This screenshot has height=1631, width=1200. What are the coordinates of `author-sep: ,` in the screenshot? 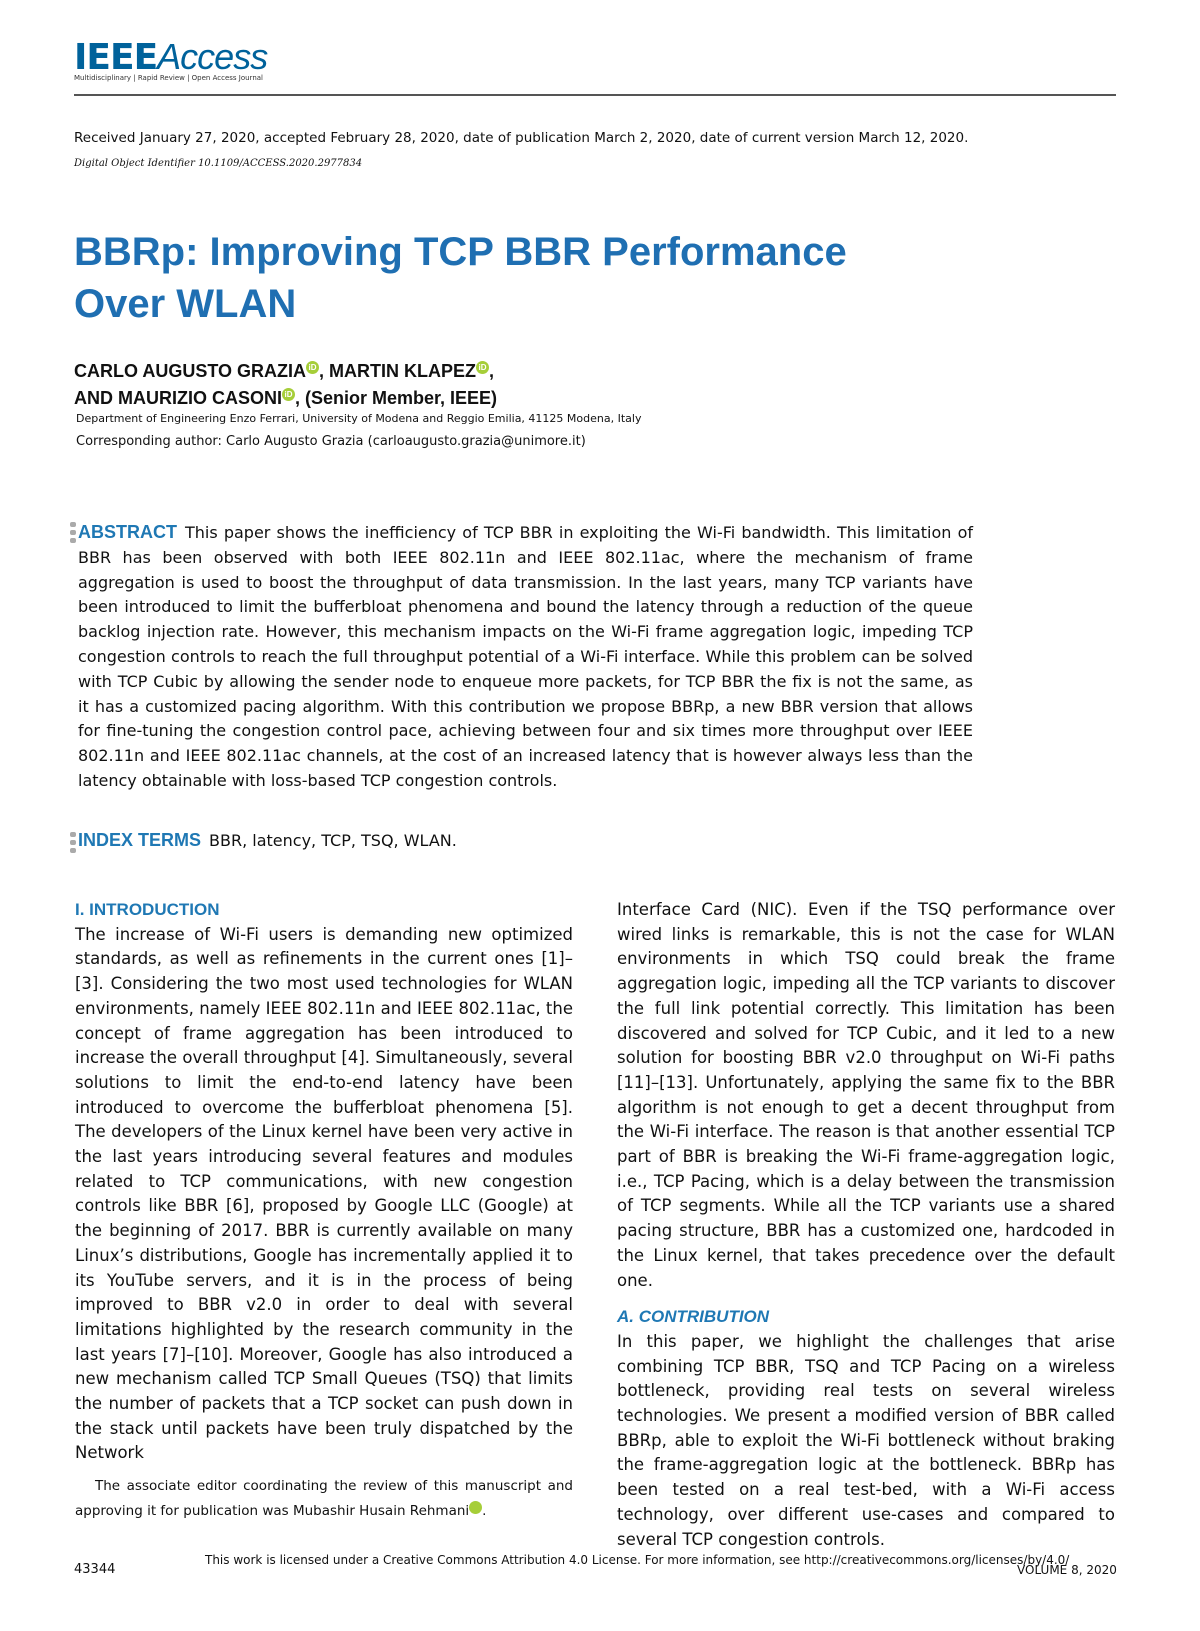 It's located at (492, 371).